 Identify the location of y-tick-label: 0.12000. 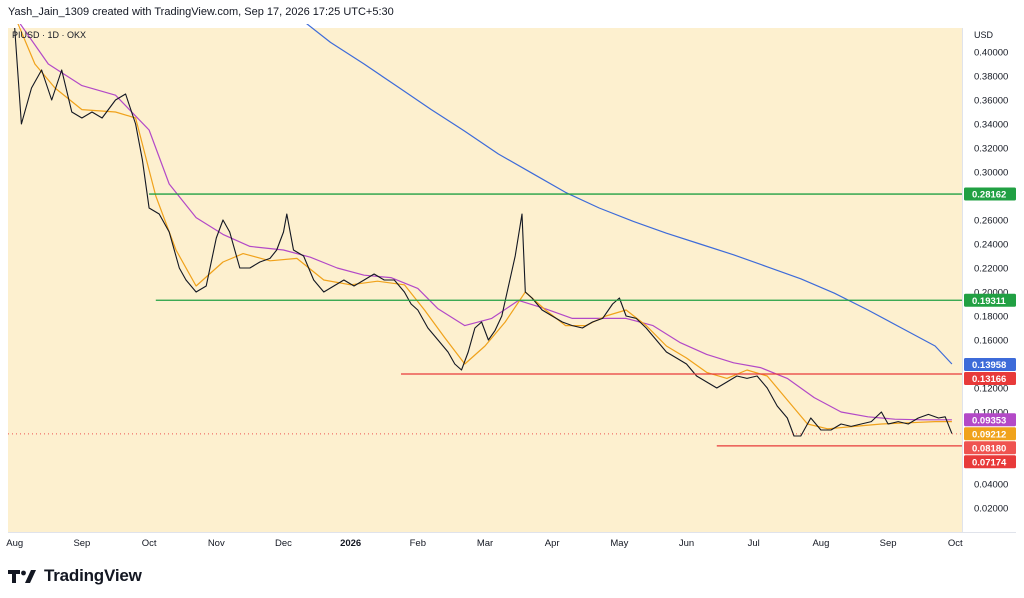
(991, 389).